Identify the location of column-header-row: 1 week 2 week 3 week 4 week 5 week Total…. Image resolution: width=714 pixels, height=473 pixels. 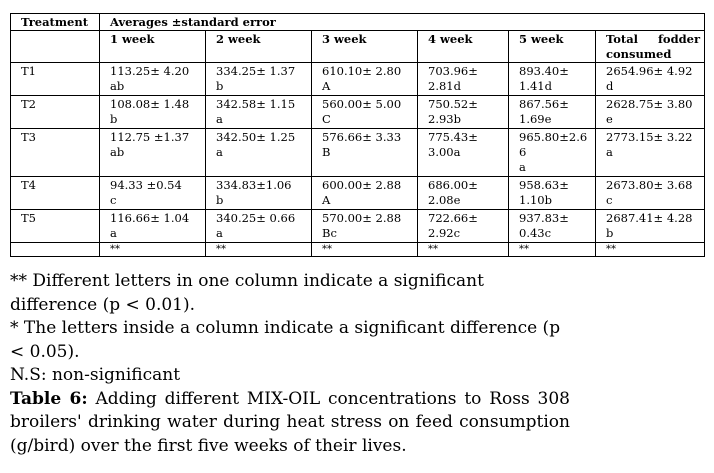
(358, 46).